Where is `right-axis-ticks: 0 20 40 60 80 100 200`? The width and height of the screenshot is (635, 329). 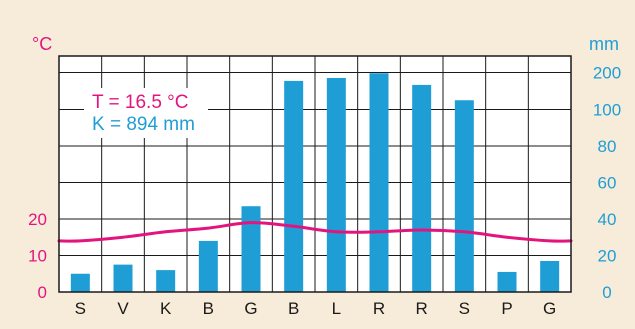 right-axis-ticks: 0 20 40 60 80 100 200 is located at coordinates (607, 183).